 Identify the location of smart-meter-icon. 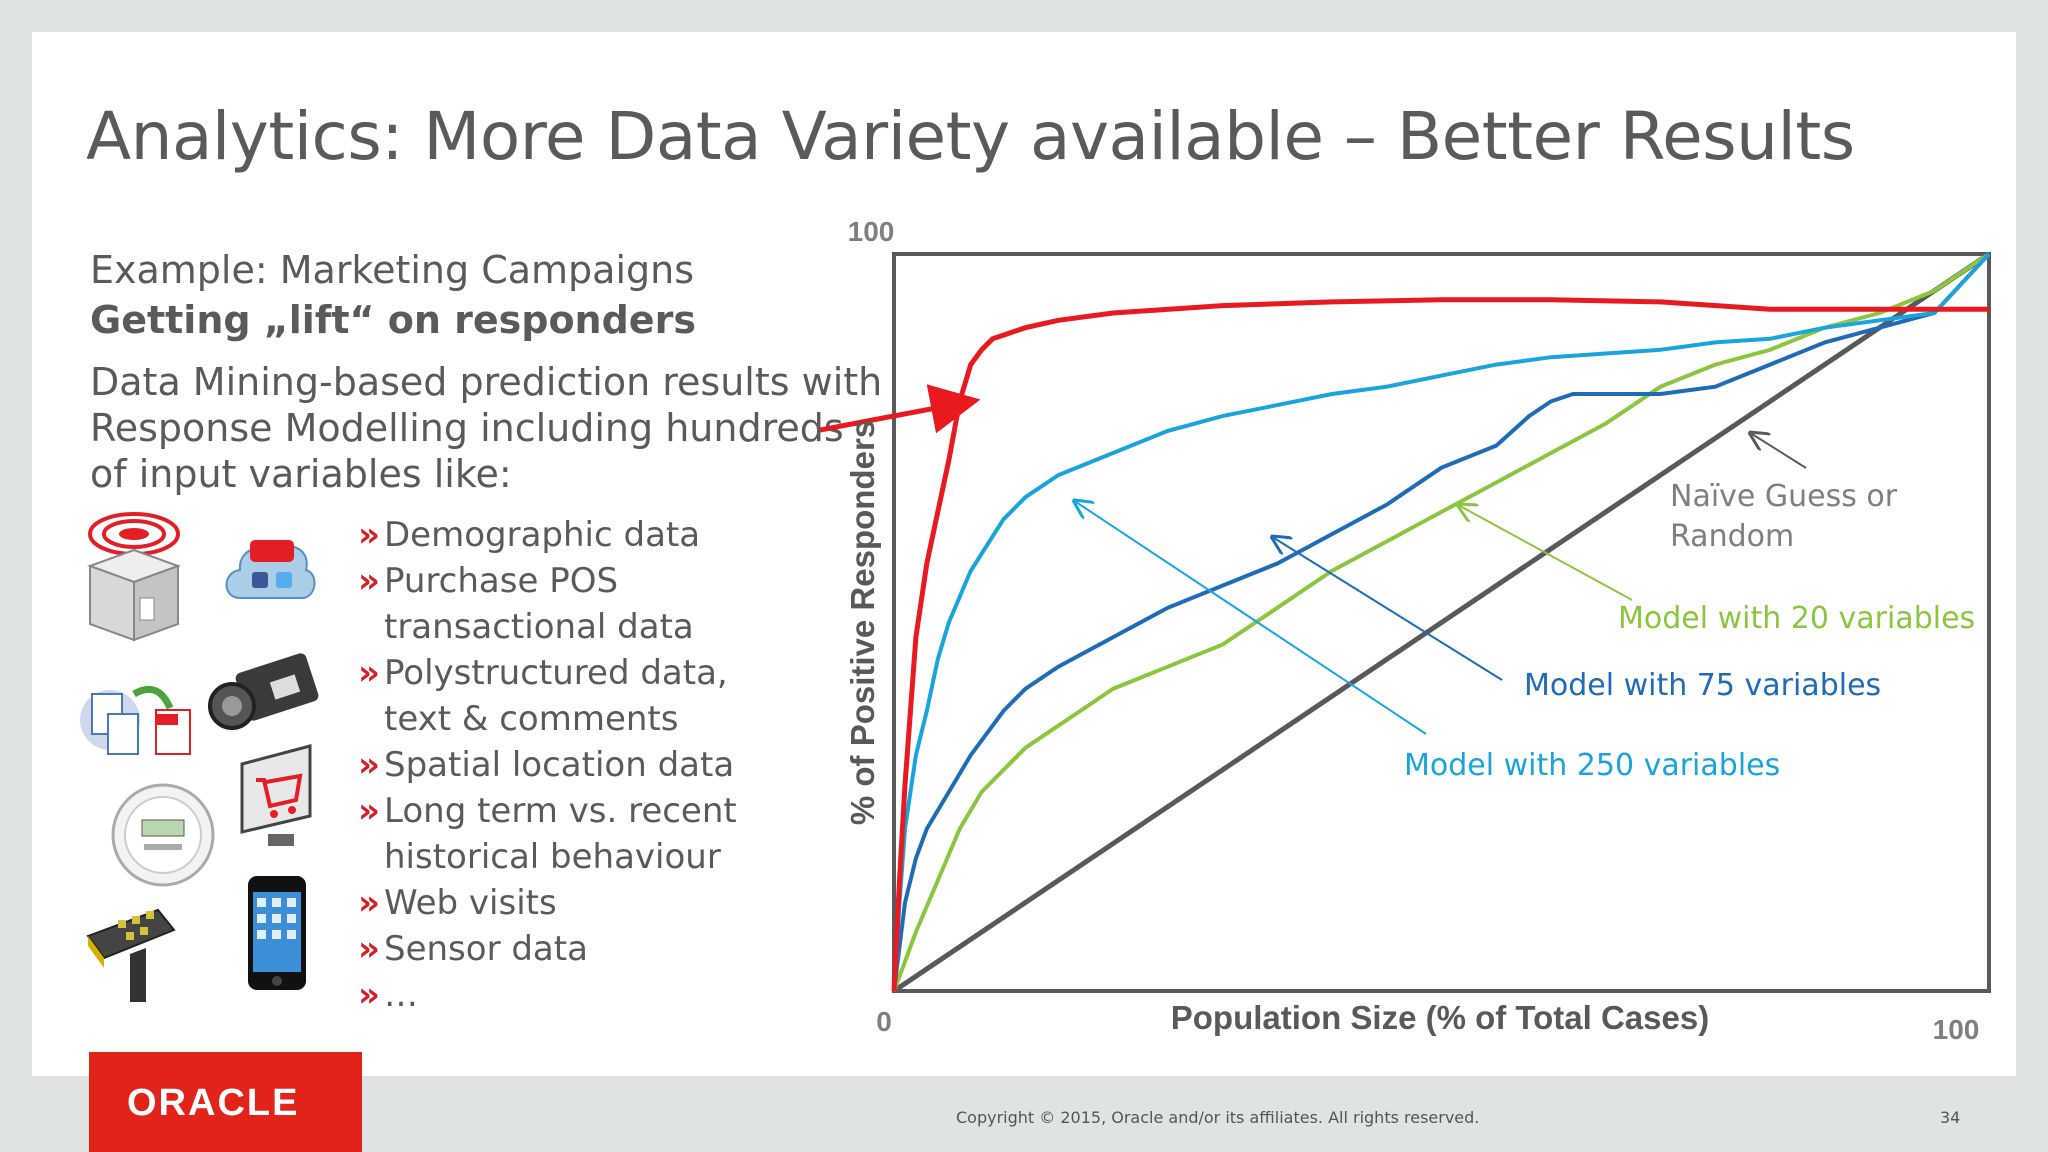
(163, 835).